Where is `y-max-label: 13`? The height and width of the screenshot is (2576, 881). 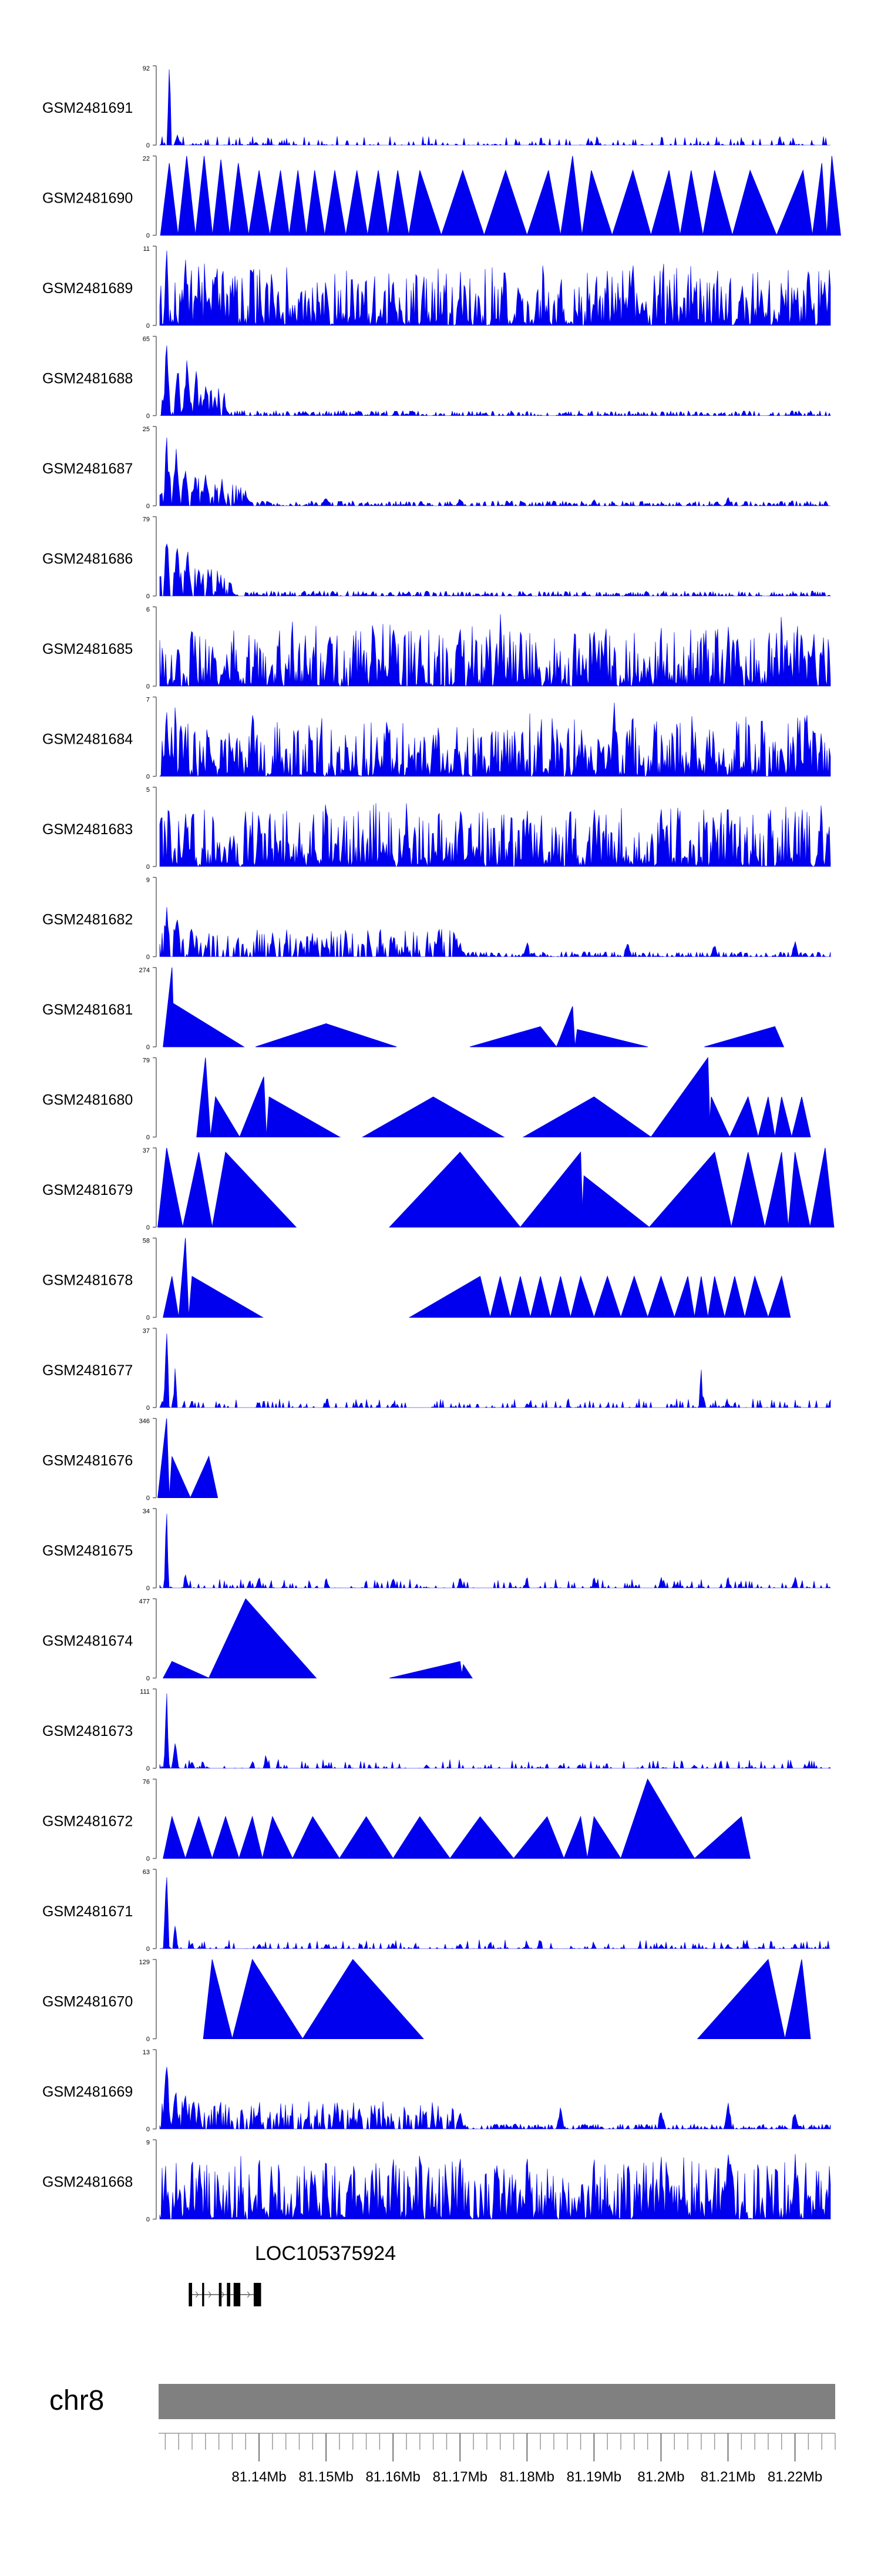 y-max-label: 13 is located at coordinates (146, 2052).